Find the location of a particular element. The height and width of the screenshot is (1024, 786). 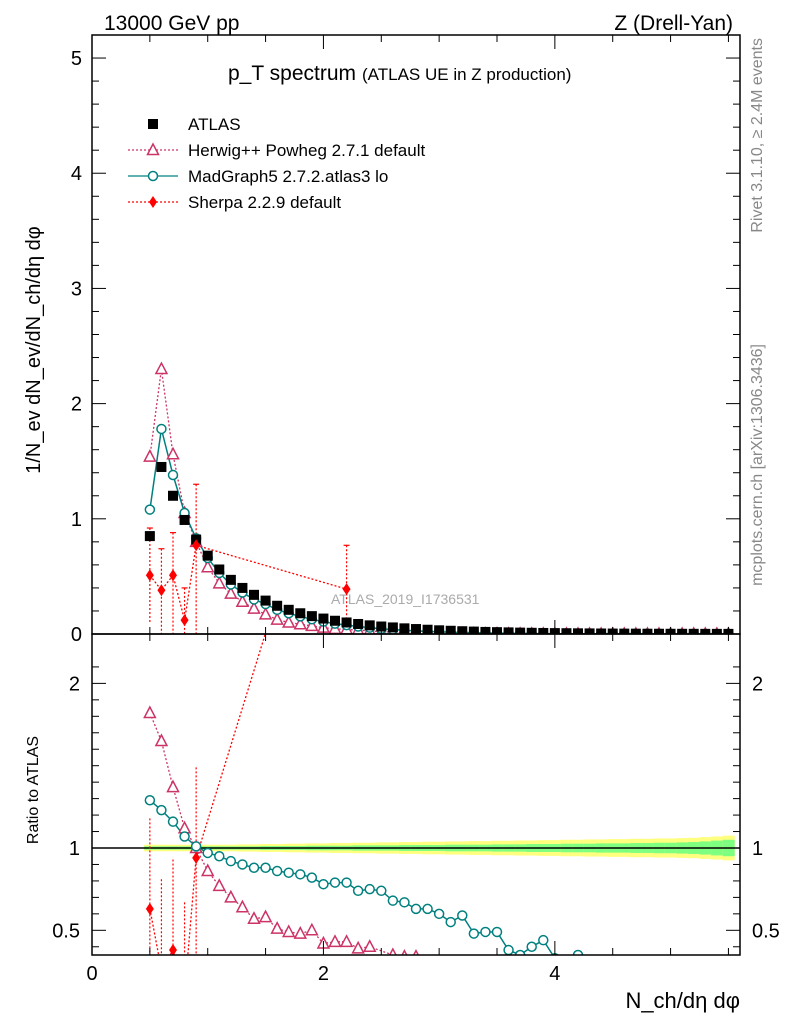

ratio-xlabel: N_ch/dη dφ is located at coordinates (682, 1000).